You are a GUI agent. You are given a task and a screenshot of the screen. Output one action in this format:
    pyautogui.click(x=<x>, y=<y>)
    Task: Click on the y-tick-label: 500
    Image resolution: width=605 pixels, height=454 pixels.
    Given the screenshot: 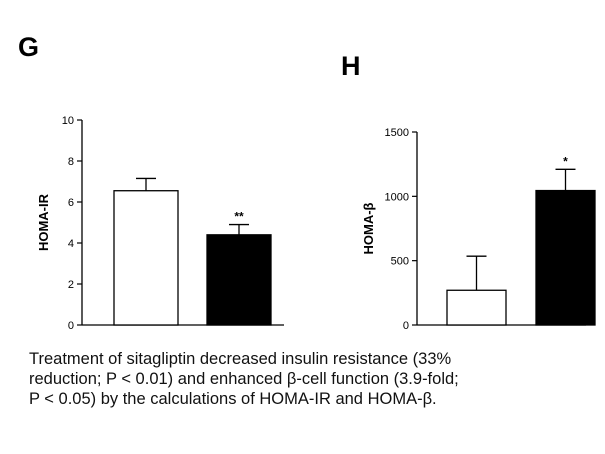 What is the action you would take?
    pyautogui.click(x=400, y=262)
    